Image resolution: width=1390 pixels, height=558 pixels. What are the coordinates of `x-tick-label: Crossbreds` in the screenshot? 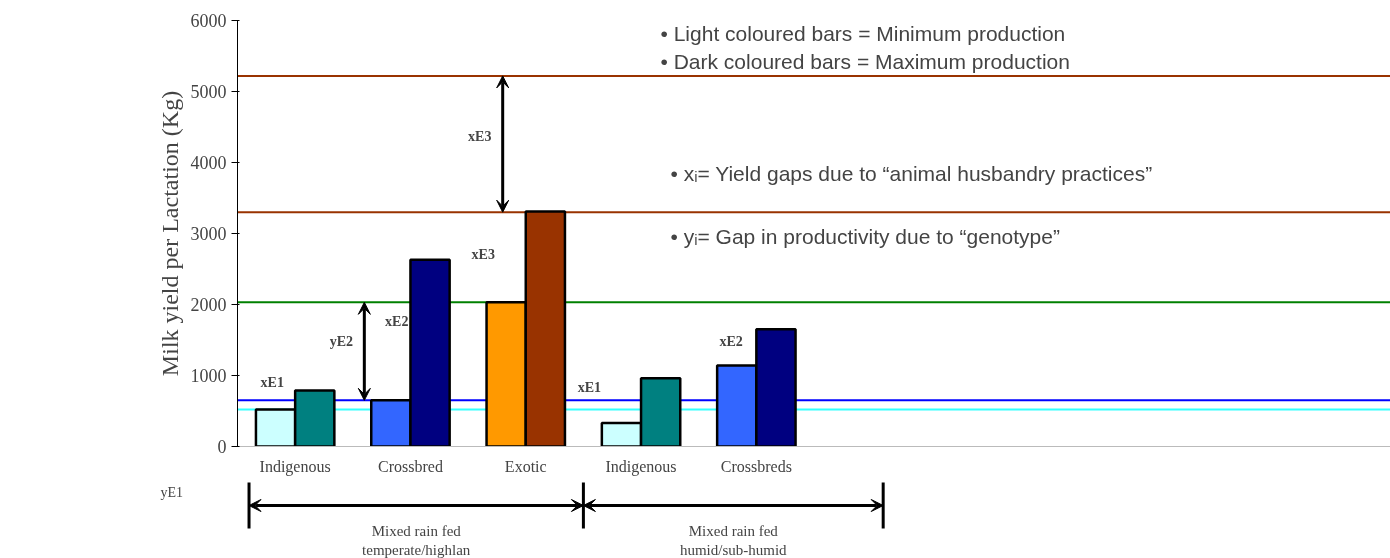 It's located at (756, 466).